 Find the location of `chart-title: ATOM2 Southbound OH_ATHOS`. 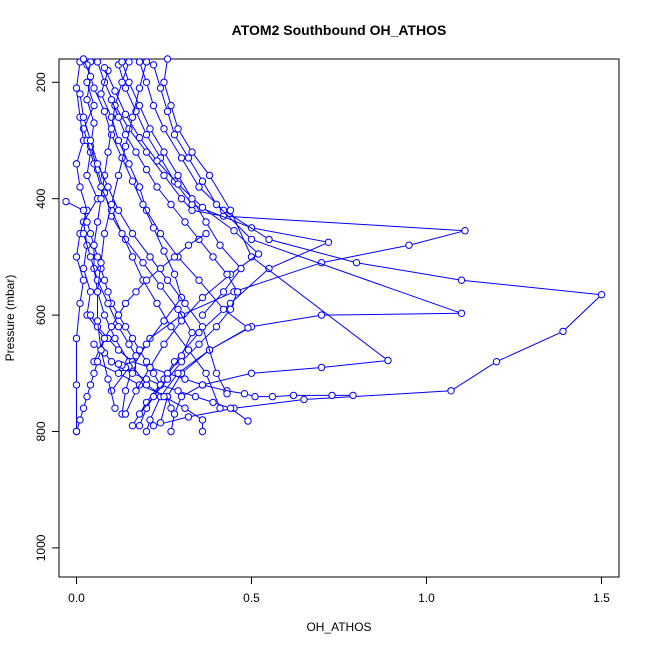

chart-title: ATOM2 Southbound OH_ATHOS is located at coordinates (339, 30).